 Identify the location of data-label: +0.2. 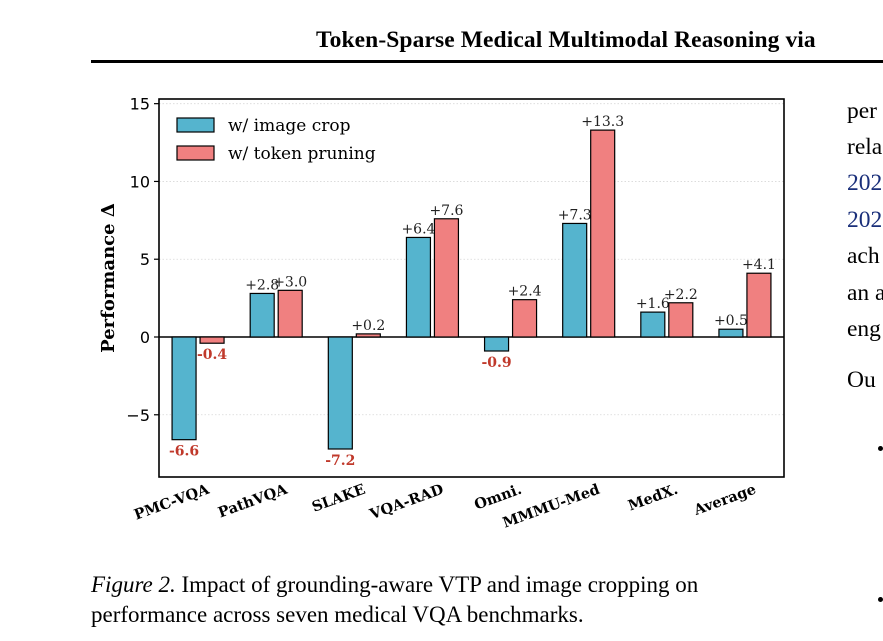
(368, 326).